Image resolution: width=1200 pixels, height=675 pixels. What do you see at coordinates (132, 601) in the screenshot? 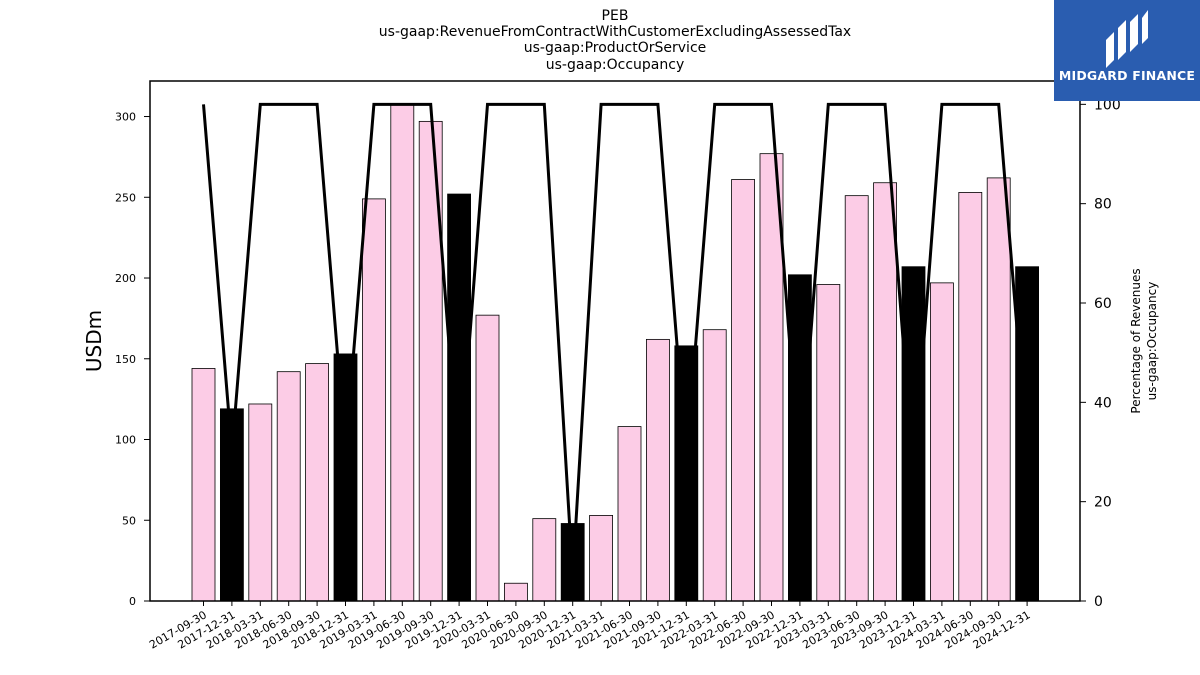
I see `y-tick-label: 0` at bounding box center [132, 601].